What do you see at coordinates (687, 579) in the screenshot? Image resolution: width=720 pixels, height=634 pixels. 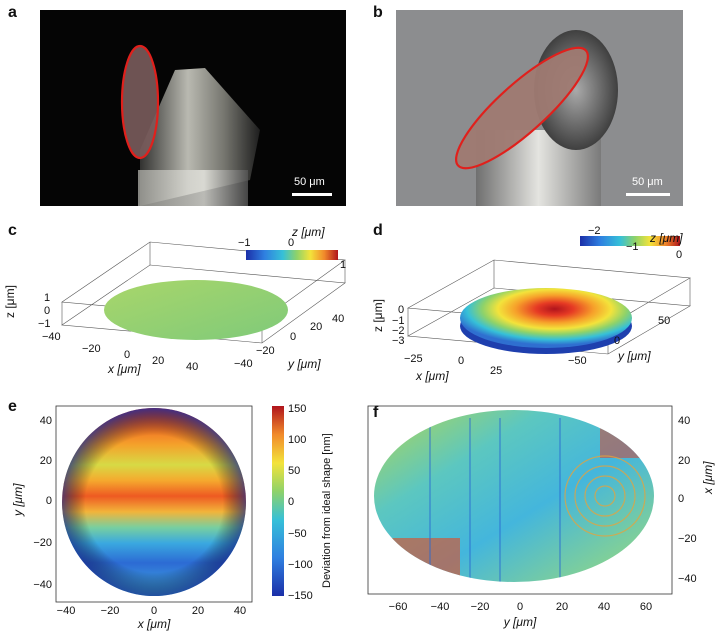 I see `y-tick-f-4: −40` at bounding box center [687, 579].